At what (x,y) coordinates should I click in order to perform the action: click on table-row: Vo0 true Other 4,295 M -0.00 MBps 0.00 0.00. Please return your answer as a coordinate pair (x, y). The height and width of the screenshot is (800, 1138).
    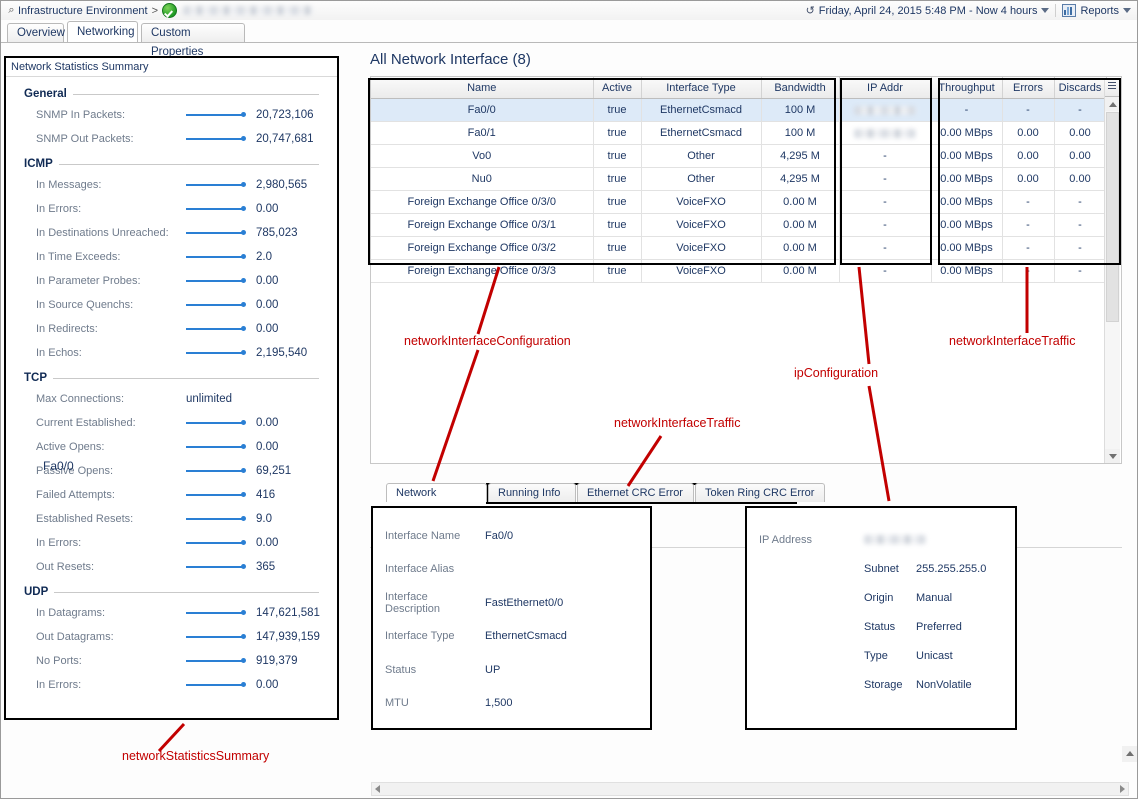
    Looking at the image, I should click on (739, 156).